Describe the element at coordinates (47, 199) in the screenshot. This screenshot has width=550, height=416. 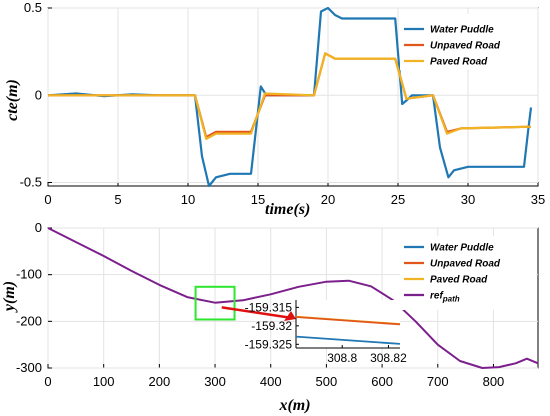
I see `top-x-tick-label: 0` at that location.